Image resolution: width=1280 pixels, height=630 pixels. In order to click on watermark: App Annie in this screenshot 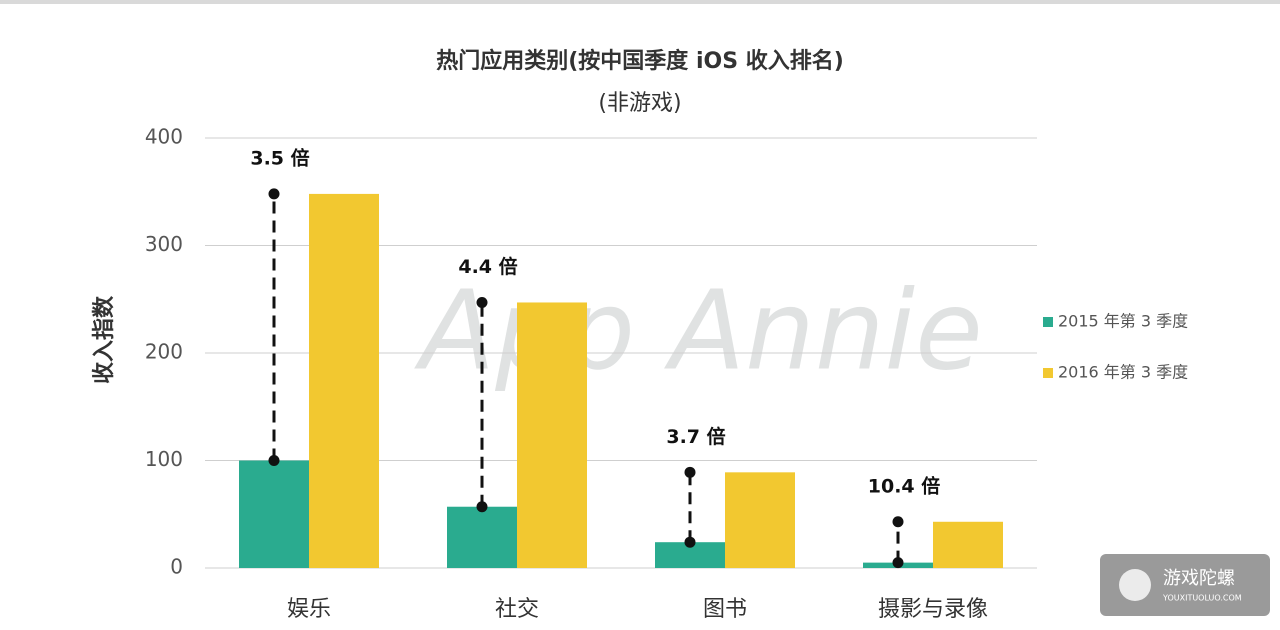, I will do `click(698, 330)`.